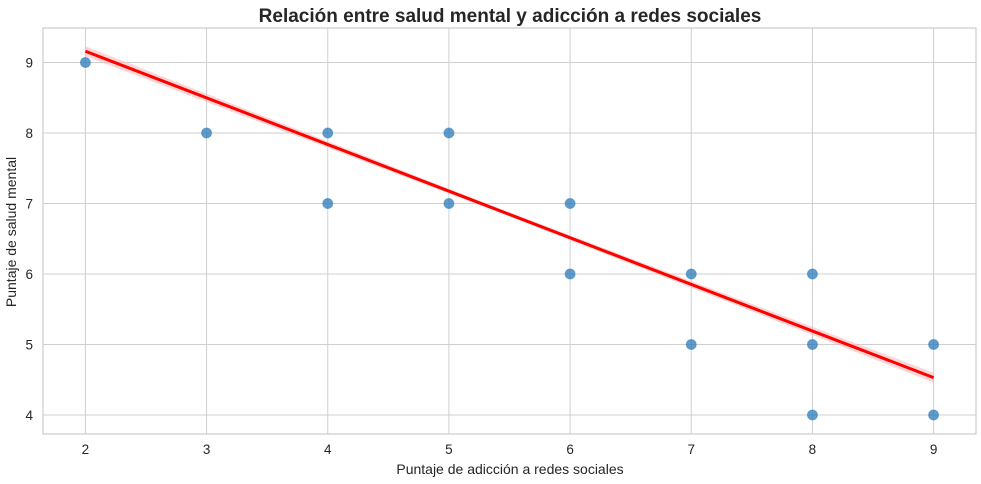 The width and height of the screenshot is (981, 484). What do you see at coordinates (29, 239) in the screenshot?
I see `y-ticks: 4 5 6 7 8 9` at bounding box center [29, 239].